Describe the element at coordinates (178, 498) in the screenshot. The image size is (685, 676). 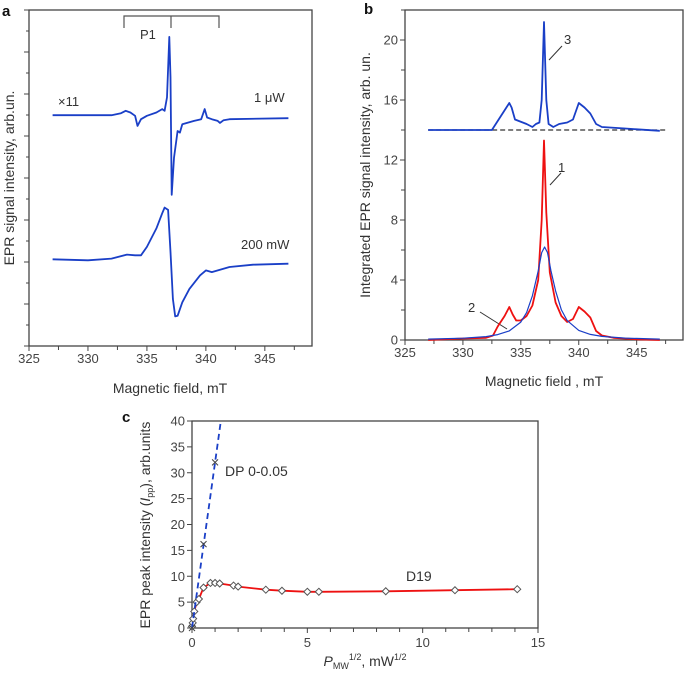
I see `y-tick-label-c: 25` at that location.